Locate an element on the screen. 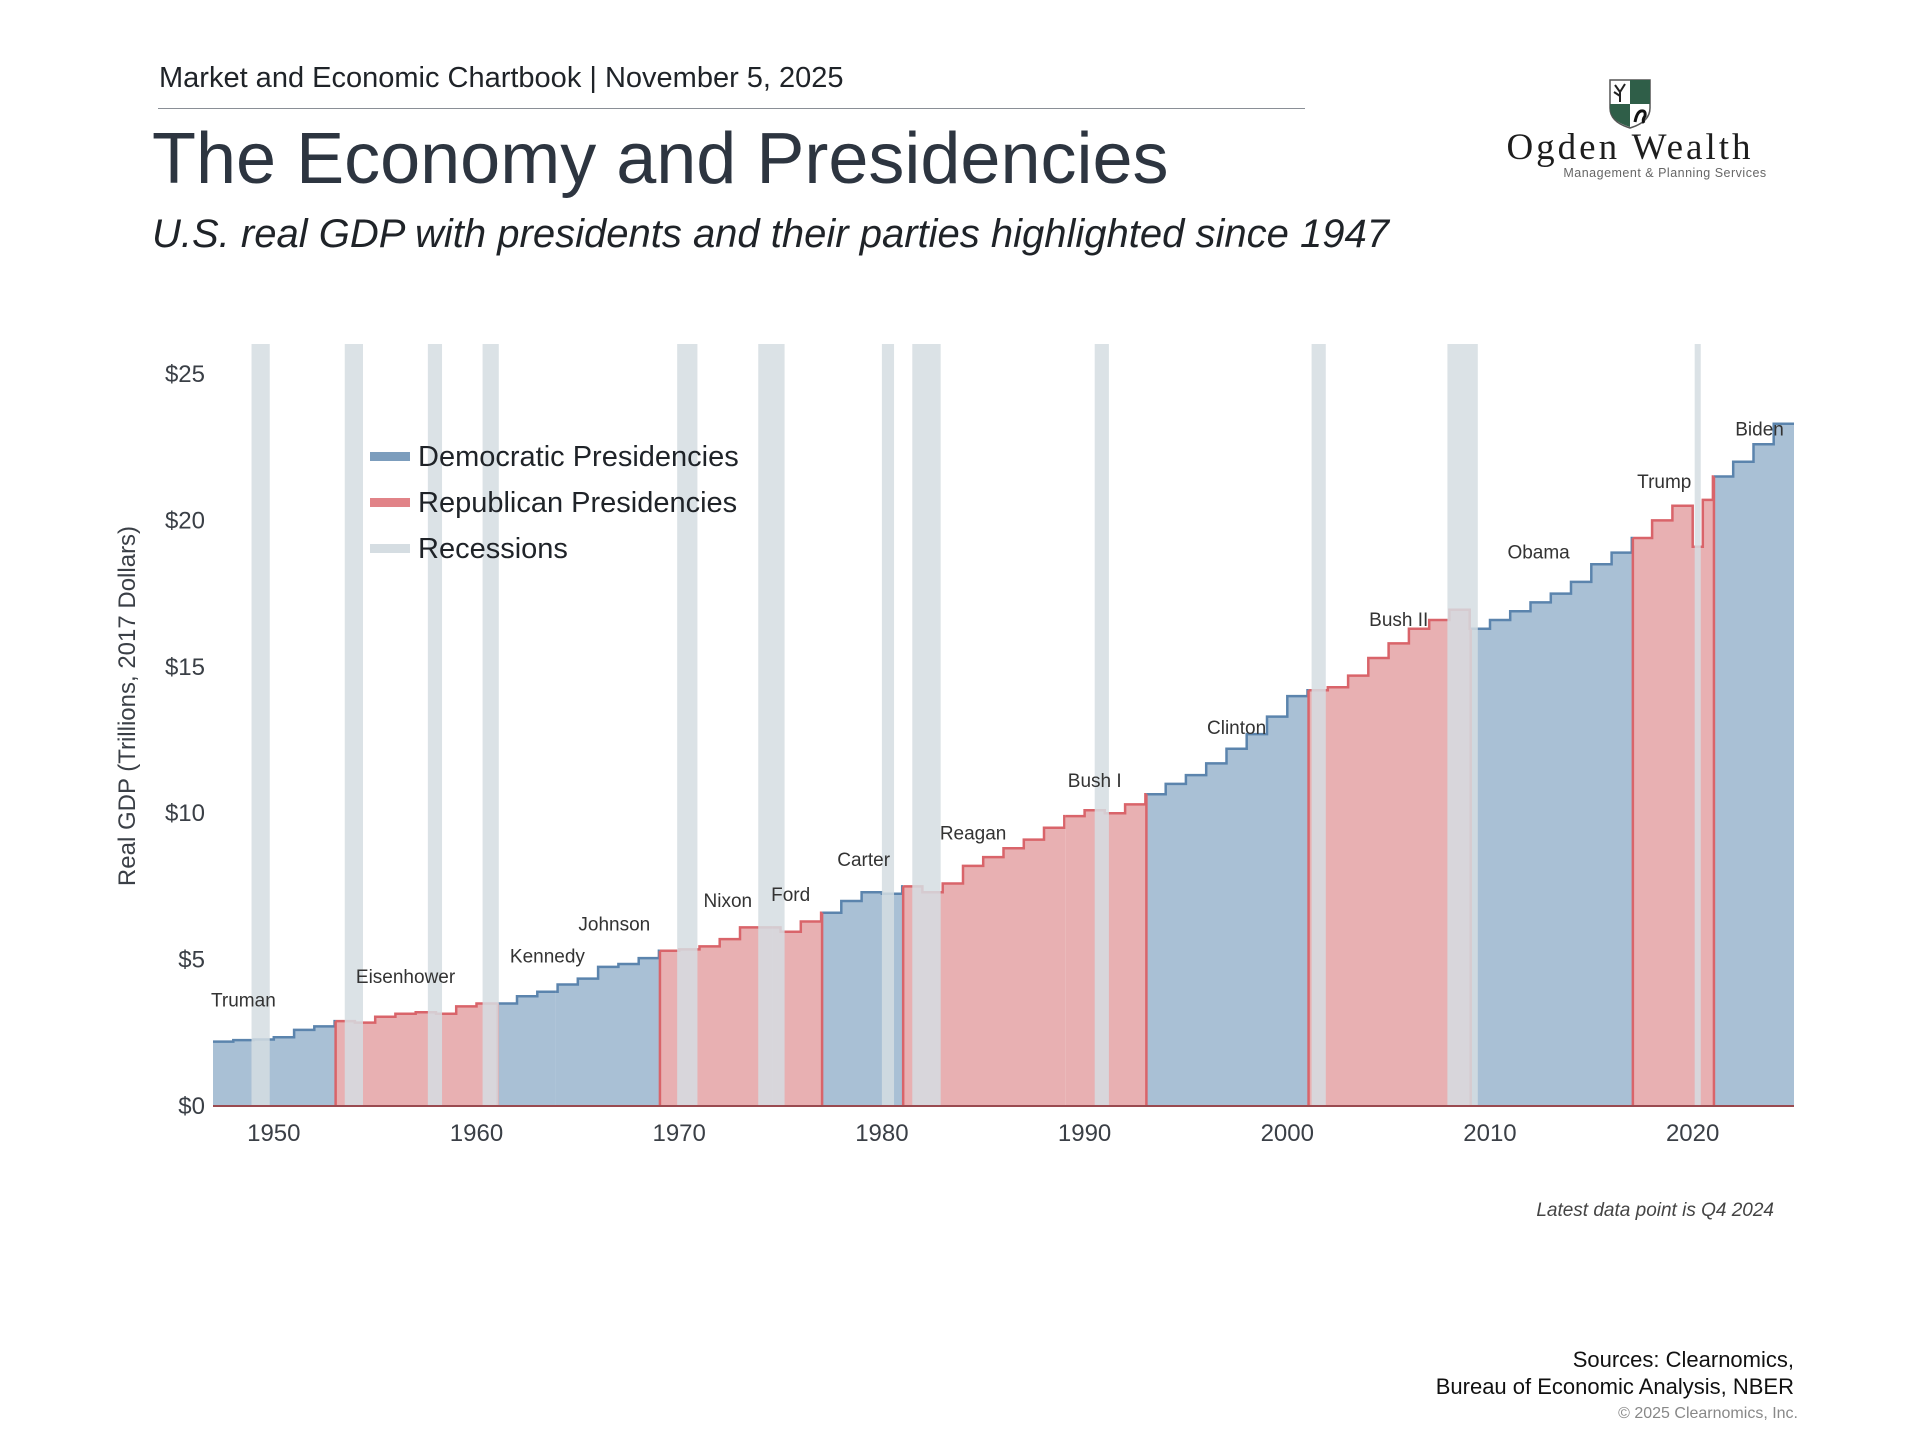 This screenshot has height=1440, width=1920. president-label: Truman is located at coordinates (243, 1000).